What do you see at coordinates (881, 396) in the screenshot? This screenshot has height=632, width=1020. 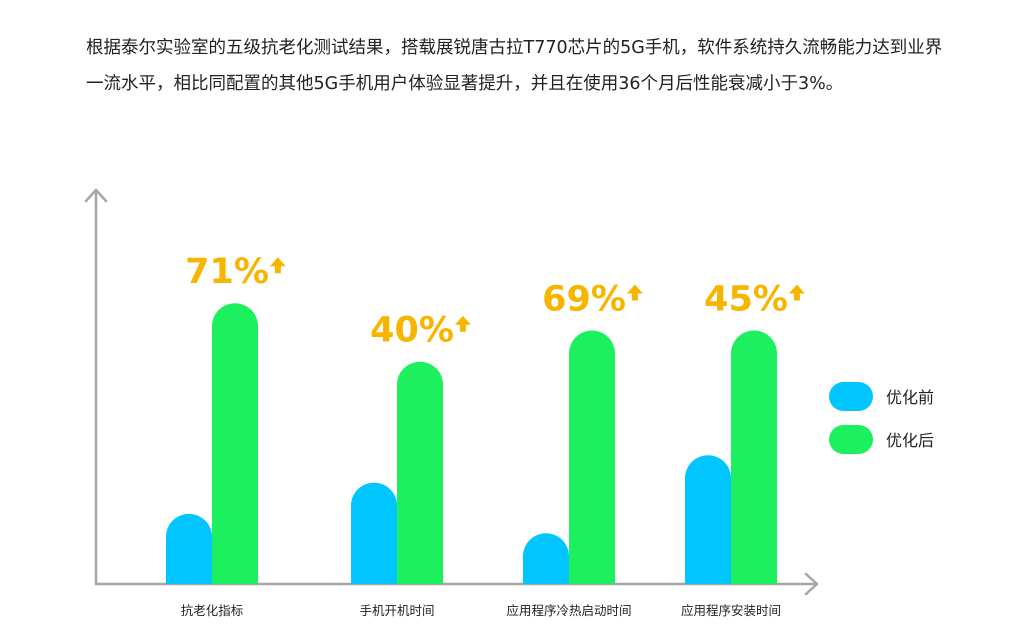 I see `legend-item-before: 优化前` at bounding box center [881, 396].